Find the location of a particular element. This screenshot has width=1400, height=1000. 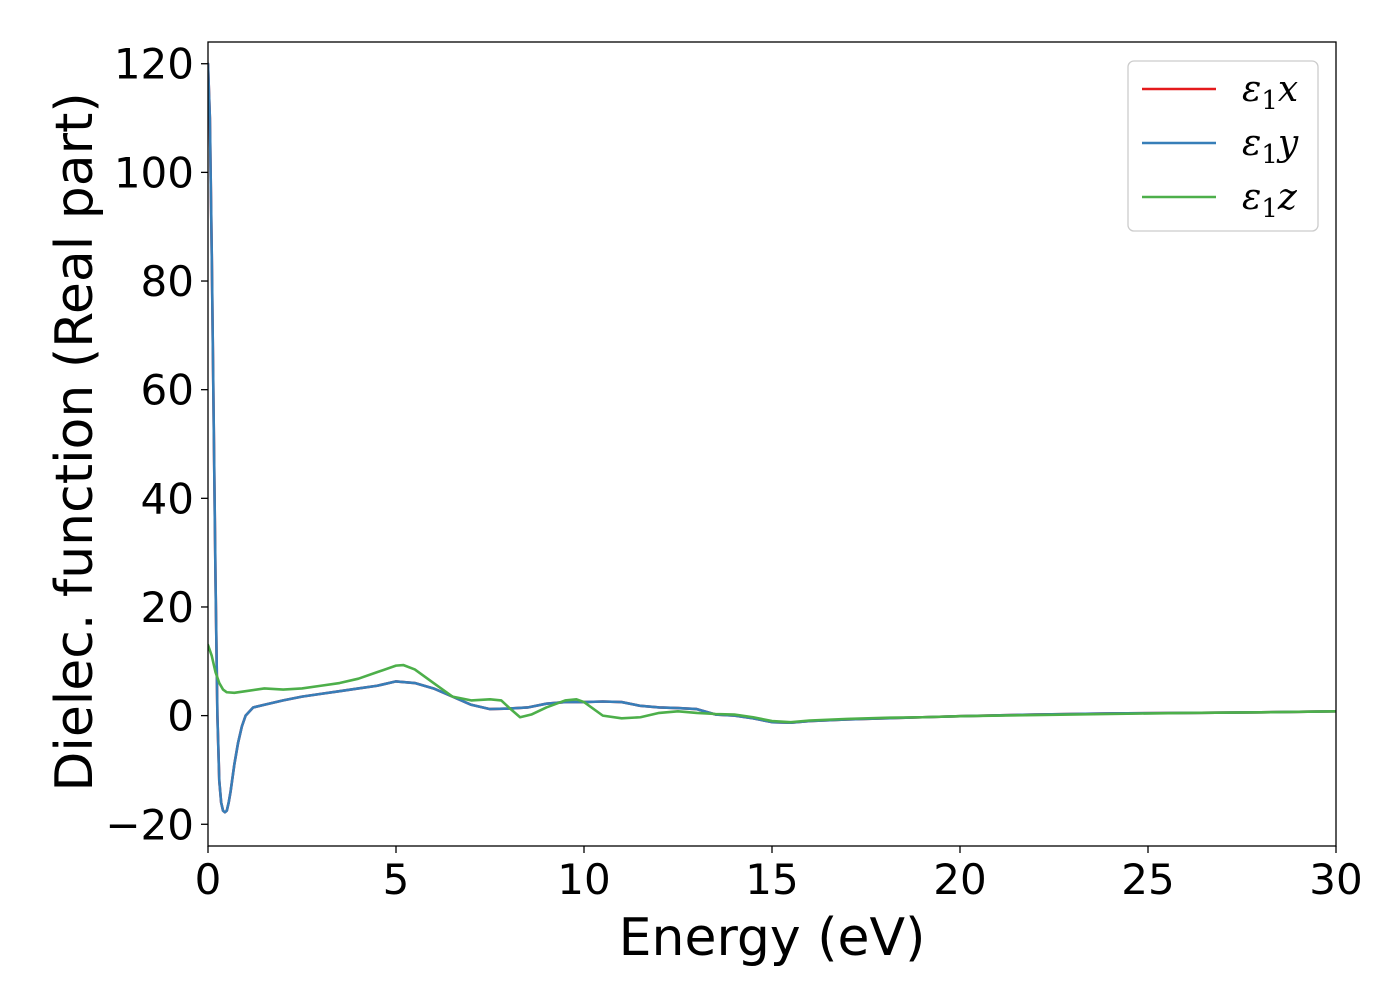

legend-box is located at coordinates (1223, 146).